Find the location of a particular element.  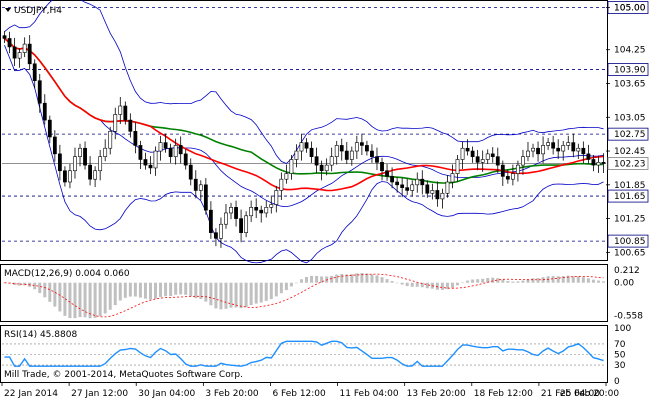

time-tick-label: 22 Jan 2014 is located at coordinates (31, 394).